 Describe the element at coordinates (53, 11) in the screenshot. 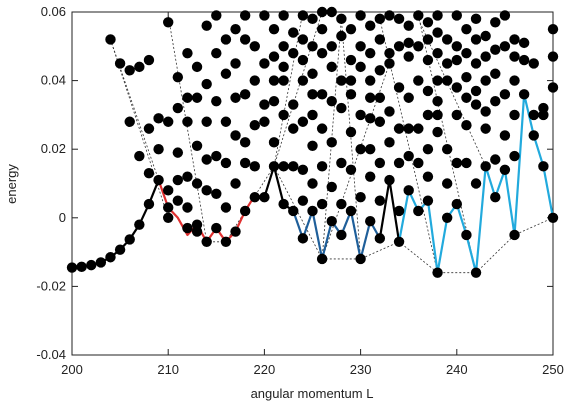

I see `y-tick-label: 0.06` at that location.